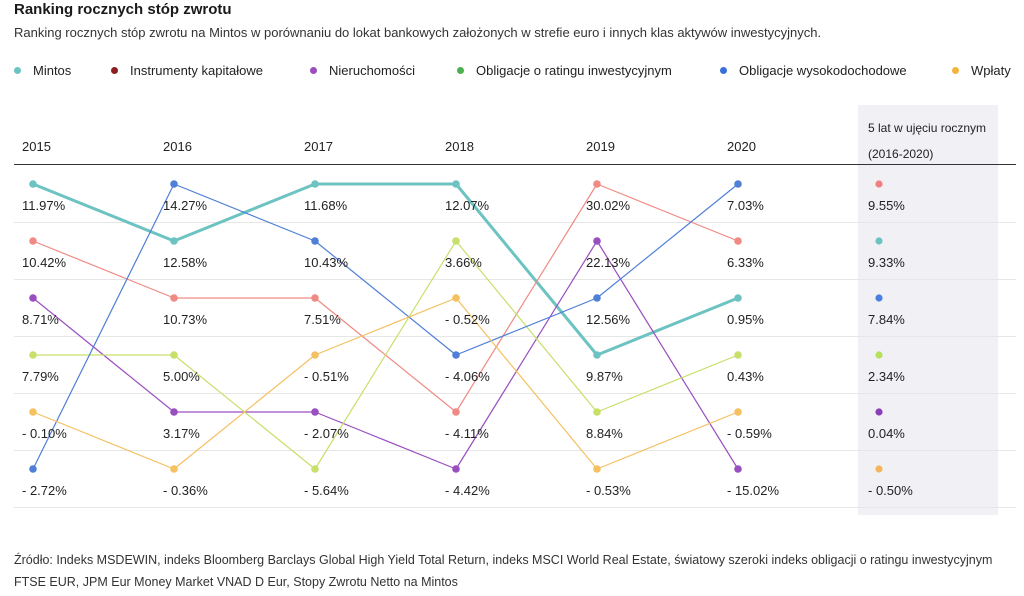 Image resolution: width=1024 pixels, height=596 pixels. I want to click on value-cell: 7.51%, so click(322, 319).